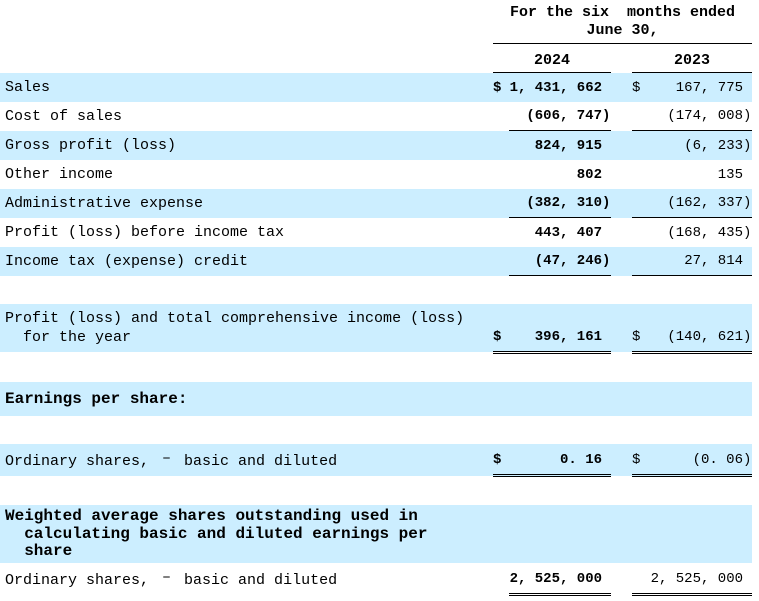 Image resolution: width=759 pixels, height=601 pixels. What do you see at coordinates (730, 174) in the screenshot?
I see `value-2023: 135` at bounding box center [730, 174].